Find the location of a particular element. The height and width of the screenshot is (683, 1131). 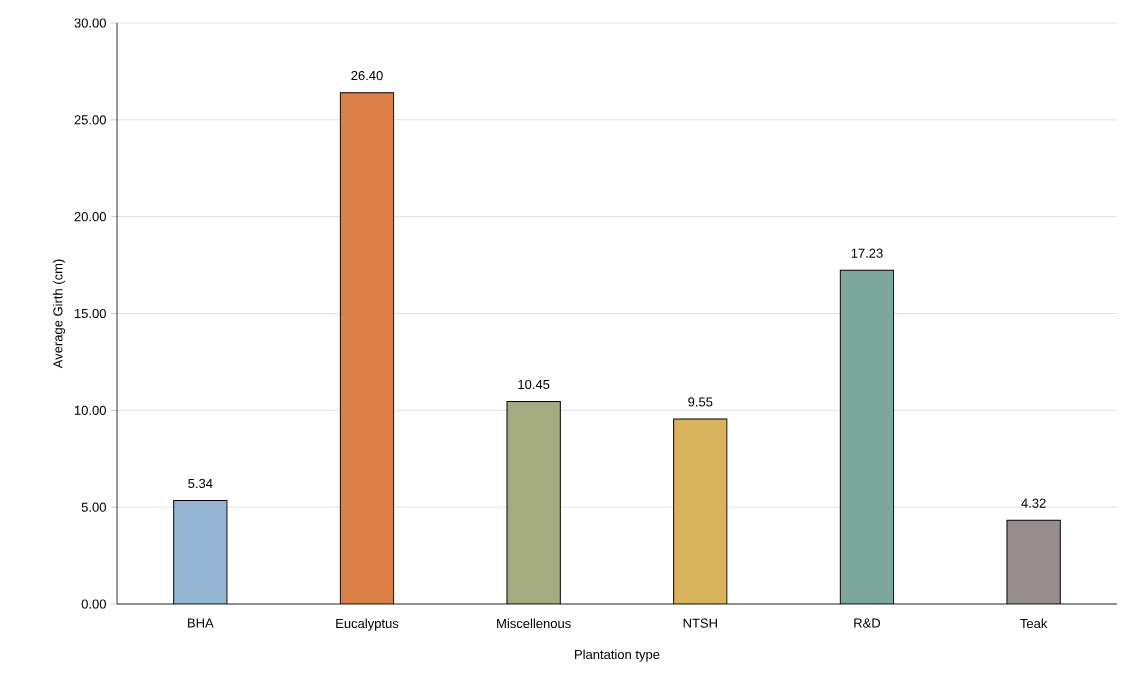

y-tick-label: 15.00 is located at coordinates (90, 313).